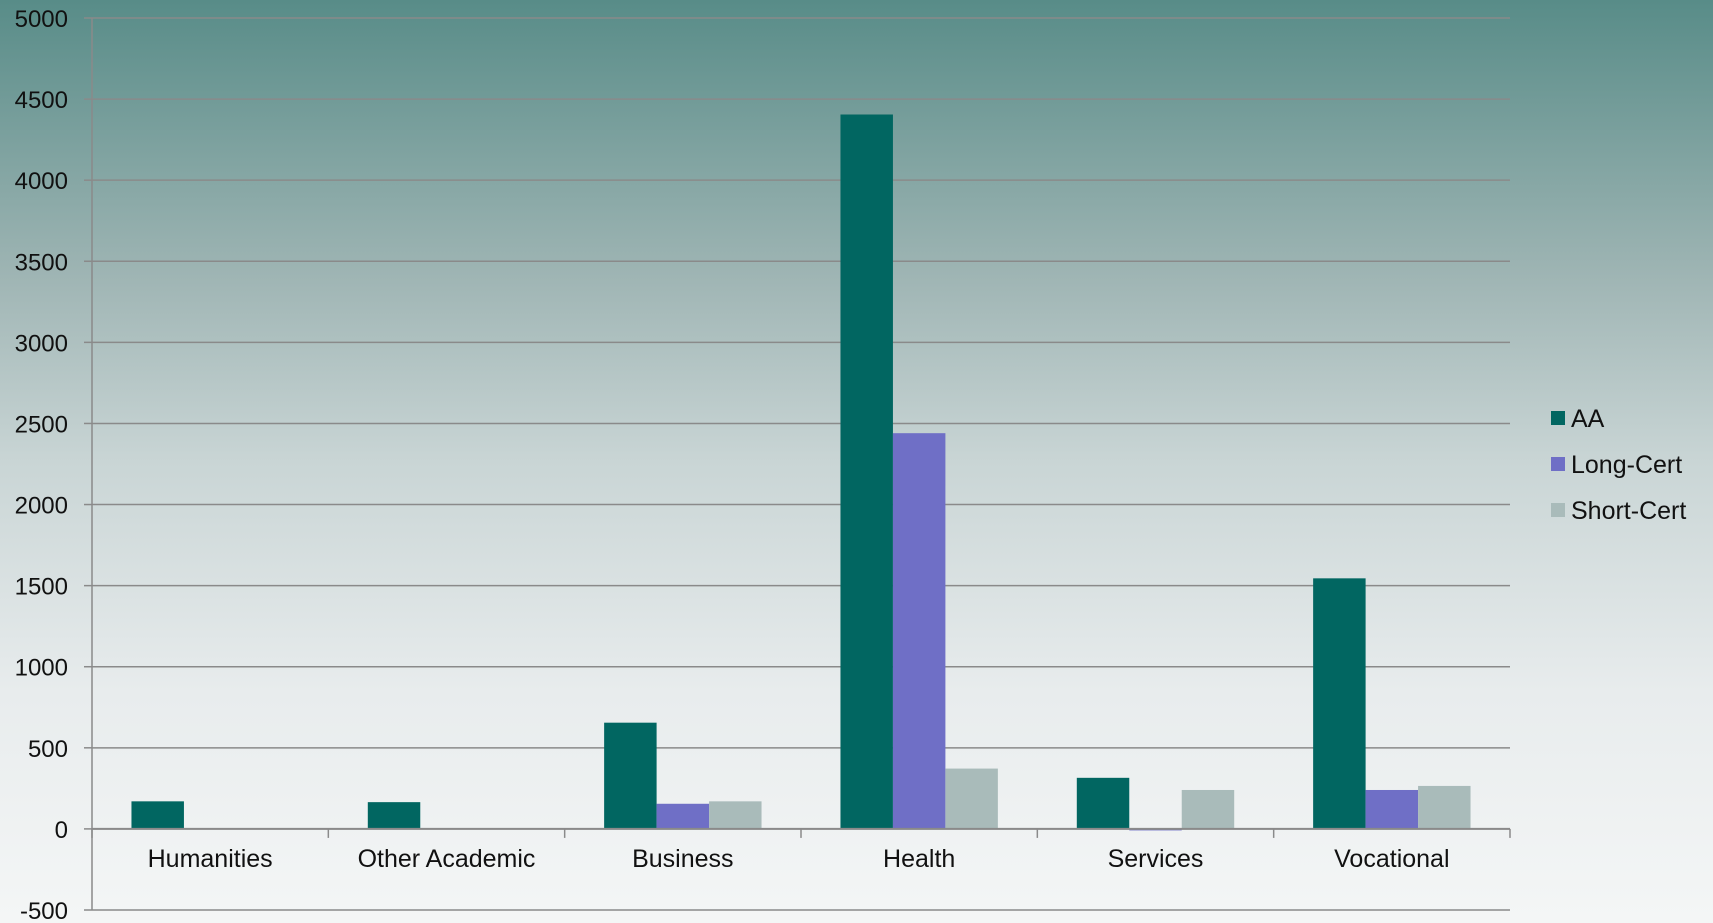  What do you see at coordinates (1628, 511) in the screenshot?
I see `legend-label: Short-Cert` at bounding box center [1628, 511].